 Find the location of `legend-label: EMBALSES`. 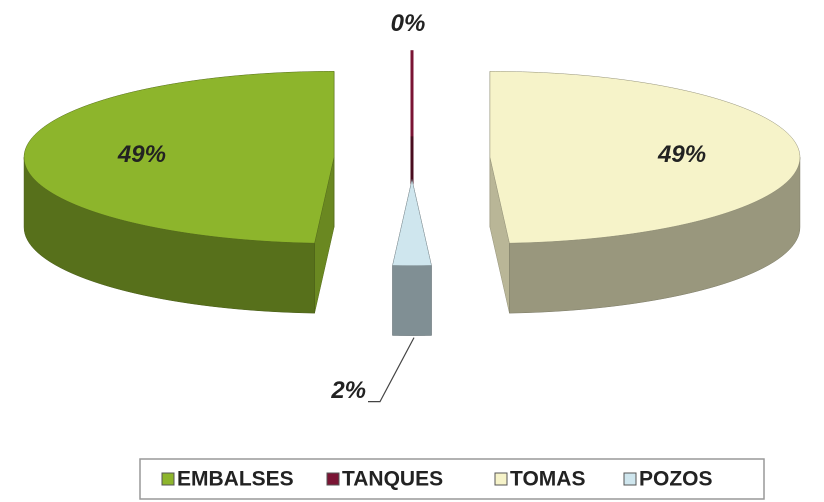

legend-label: EMBALSES is located at coordinates (235, 479).